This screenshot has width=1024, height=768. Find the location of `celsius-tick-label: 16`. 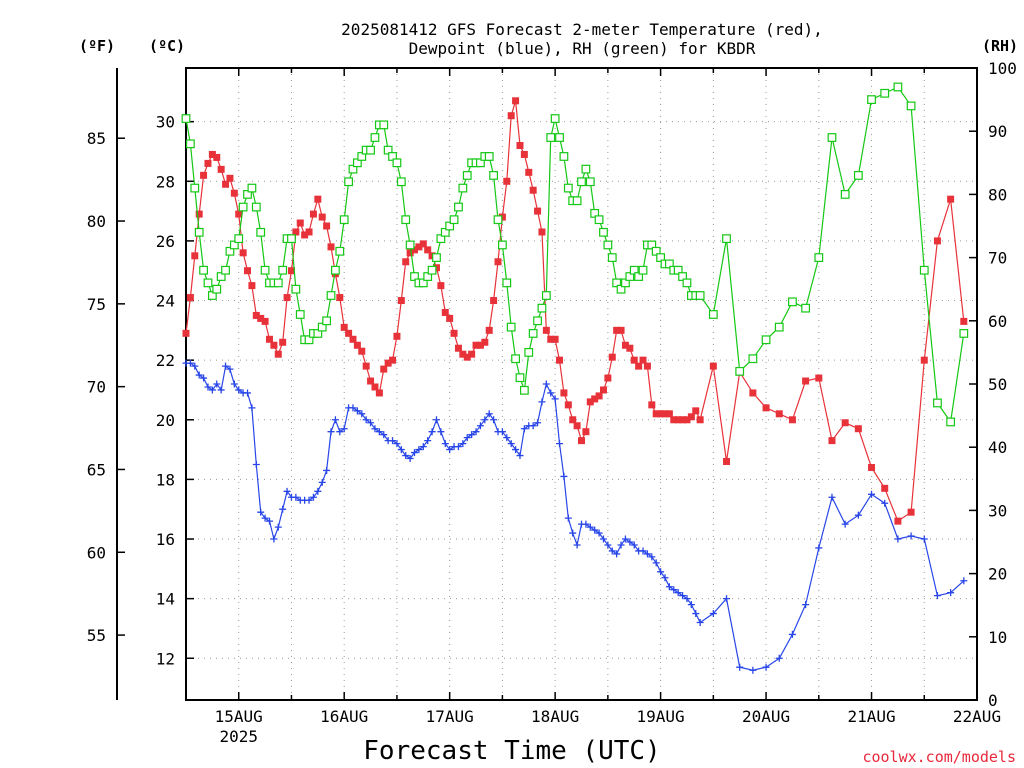

celsius-tick-label: 16 is located at coordinates (165, 539).